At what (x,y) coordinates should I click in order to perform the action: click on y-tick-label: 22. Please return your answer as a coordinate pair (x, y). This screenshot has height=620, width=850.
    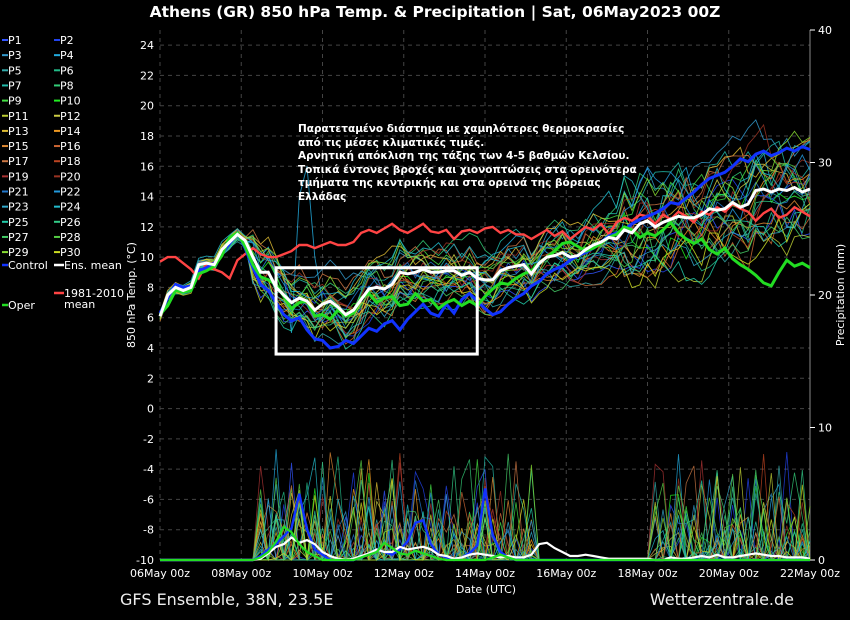
    Looking at the image, I should click on (147, 75).